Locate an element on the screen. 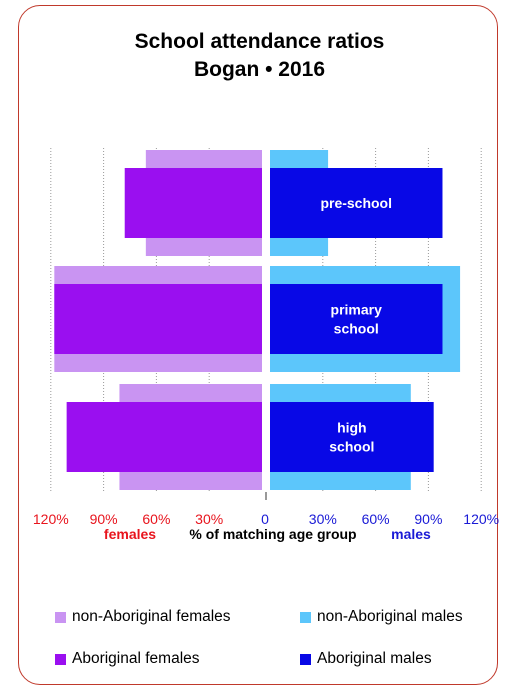  category-label-high-school: school is located at coordinates (351, 447).